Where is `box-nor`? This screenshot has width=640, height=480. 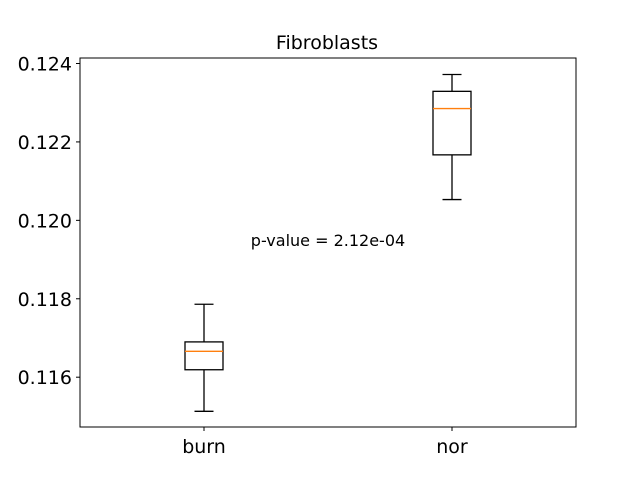 box-nor is located at coordinates (452, 137).